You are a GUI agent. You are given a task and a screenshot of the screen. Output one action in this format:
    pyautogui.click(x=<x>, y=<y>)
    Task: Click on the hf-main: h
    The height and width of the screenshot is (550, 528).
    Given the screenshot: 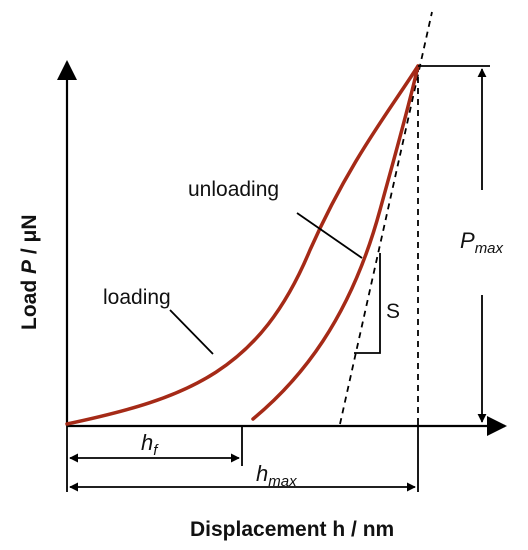 What is the action you would take?
    pyautogui.click(x=147, y=442)
    